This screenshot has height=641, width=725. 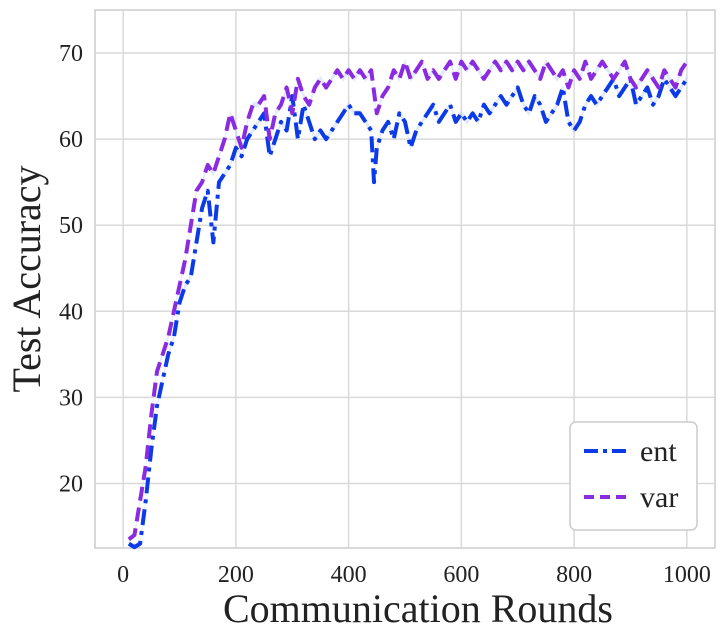 What do you see at coordinates (687, 575) in the screenshot?
I see `x-tick-label: 1000` at bounding box center [687, 575].